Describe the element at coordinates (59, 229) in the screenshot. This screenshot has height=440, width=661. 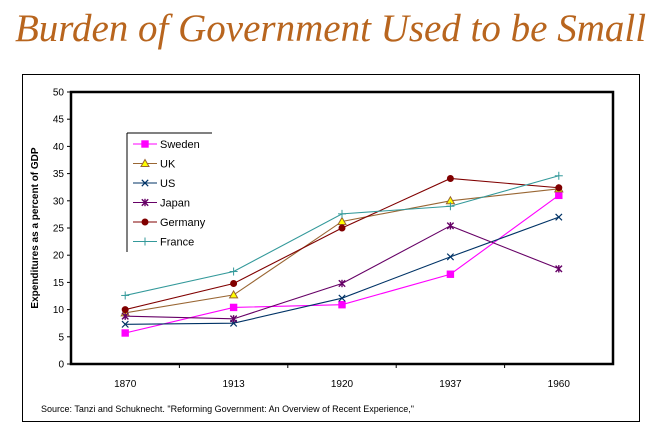
I see `y-tick-label: 25` at that location.